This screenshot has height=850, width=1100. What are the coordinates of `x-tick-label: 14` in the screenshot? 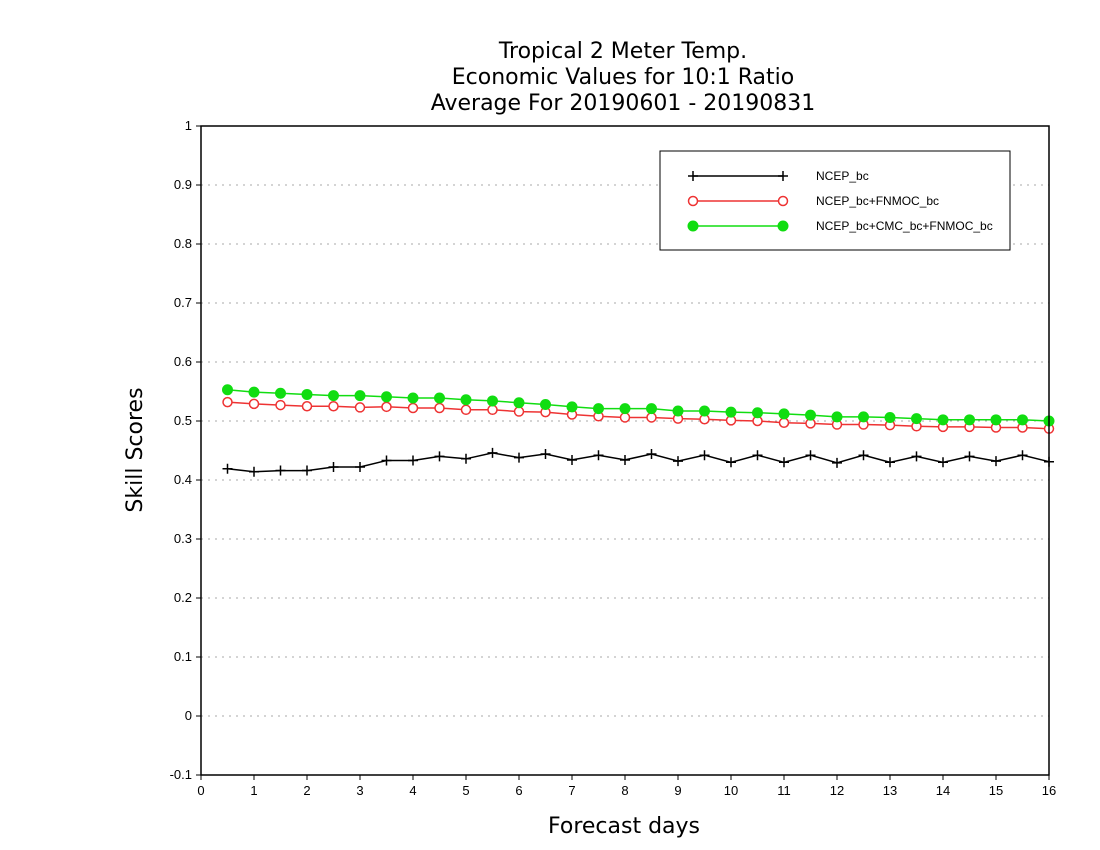 It's located at (943, 790).